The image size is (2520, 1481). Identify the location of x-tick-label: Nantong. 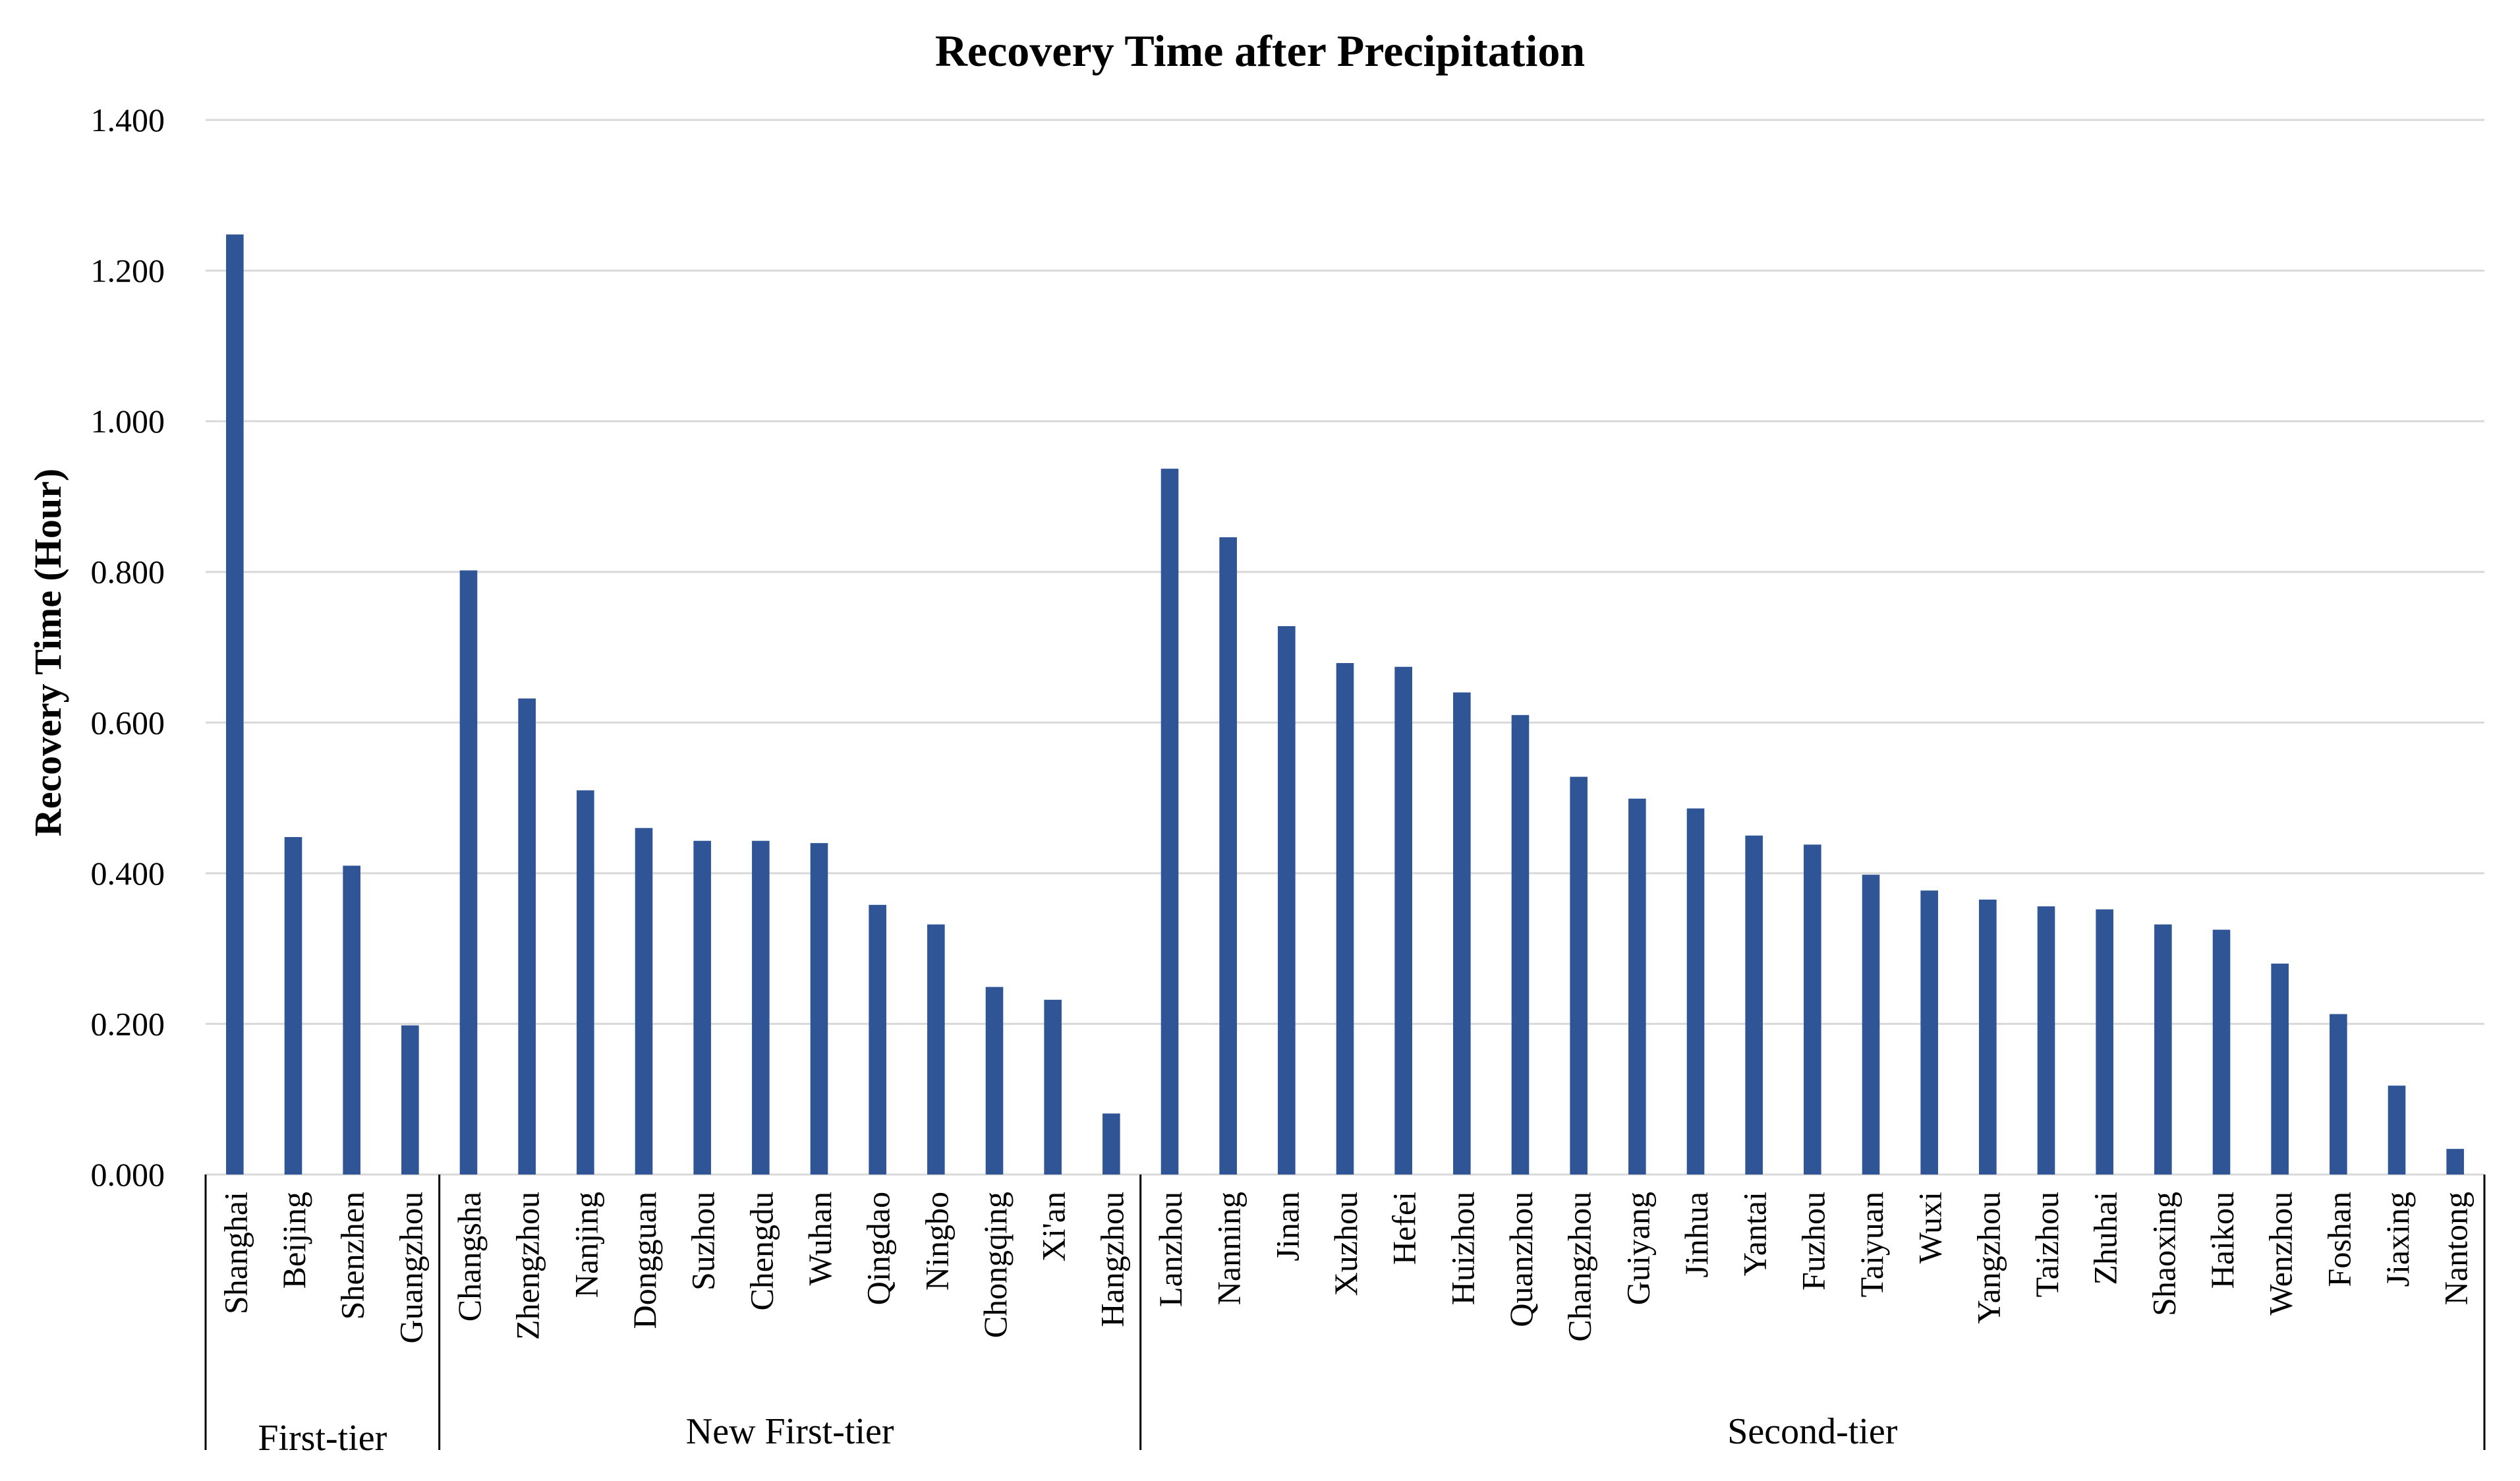
(2456, 1248).